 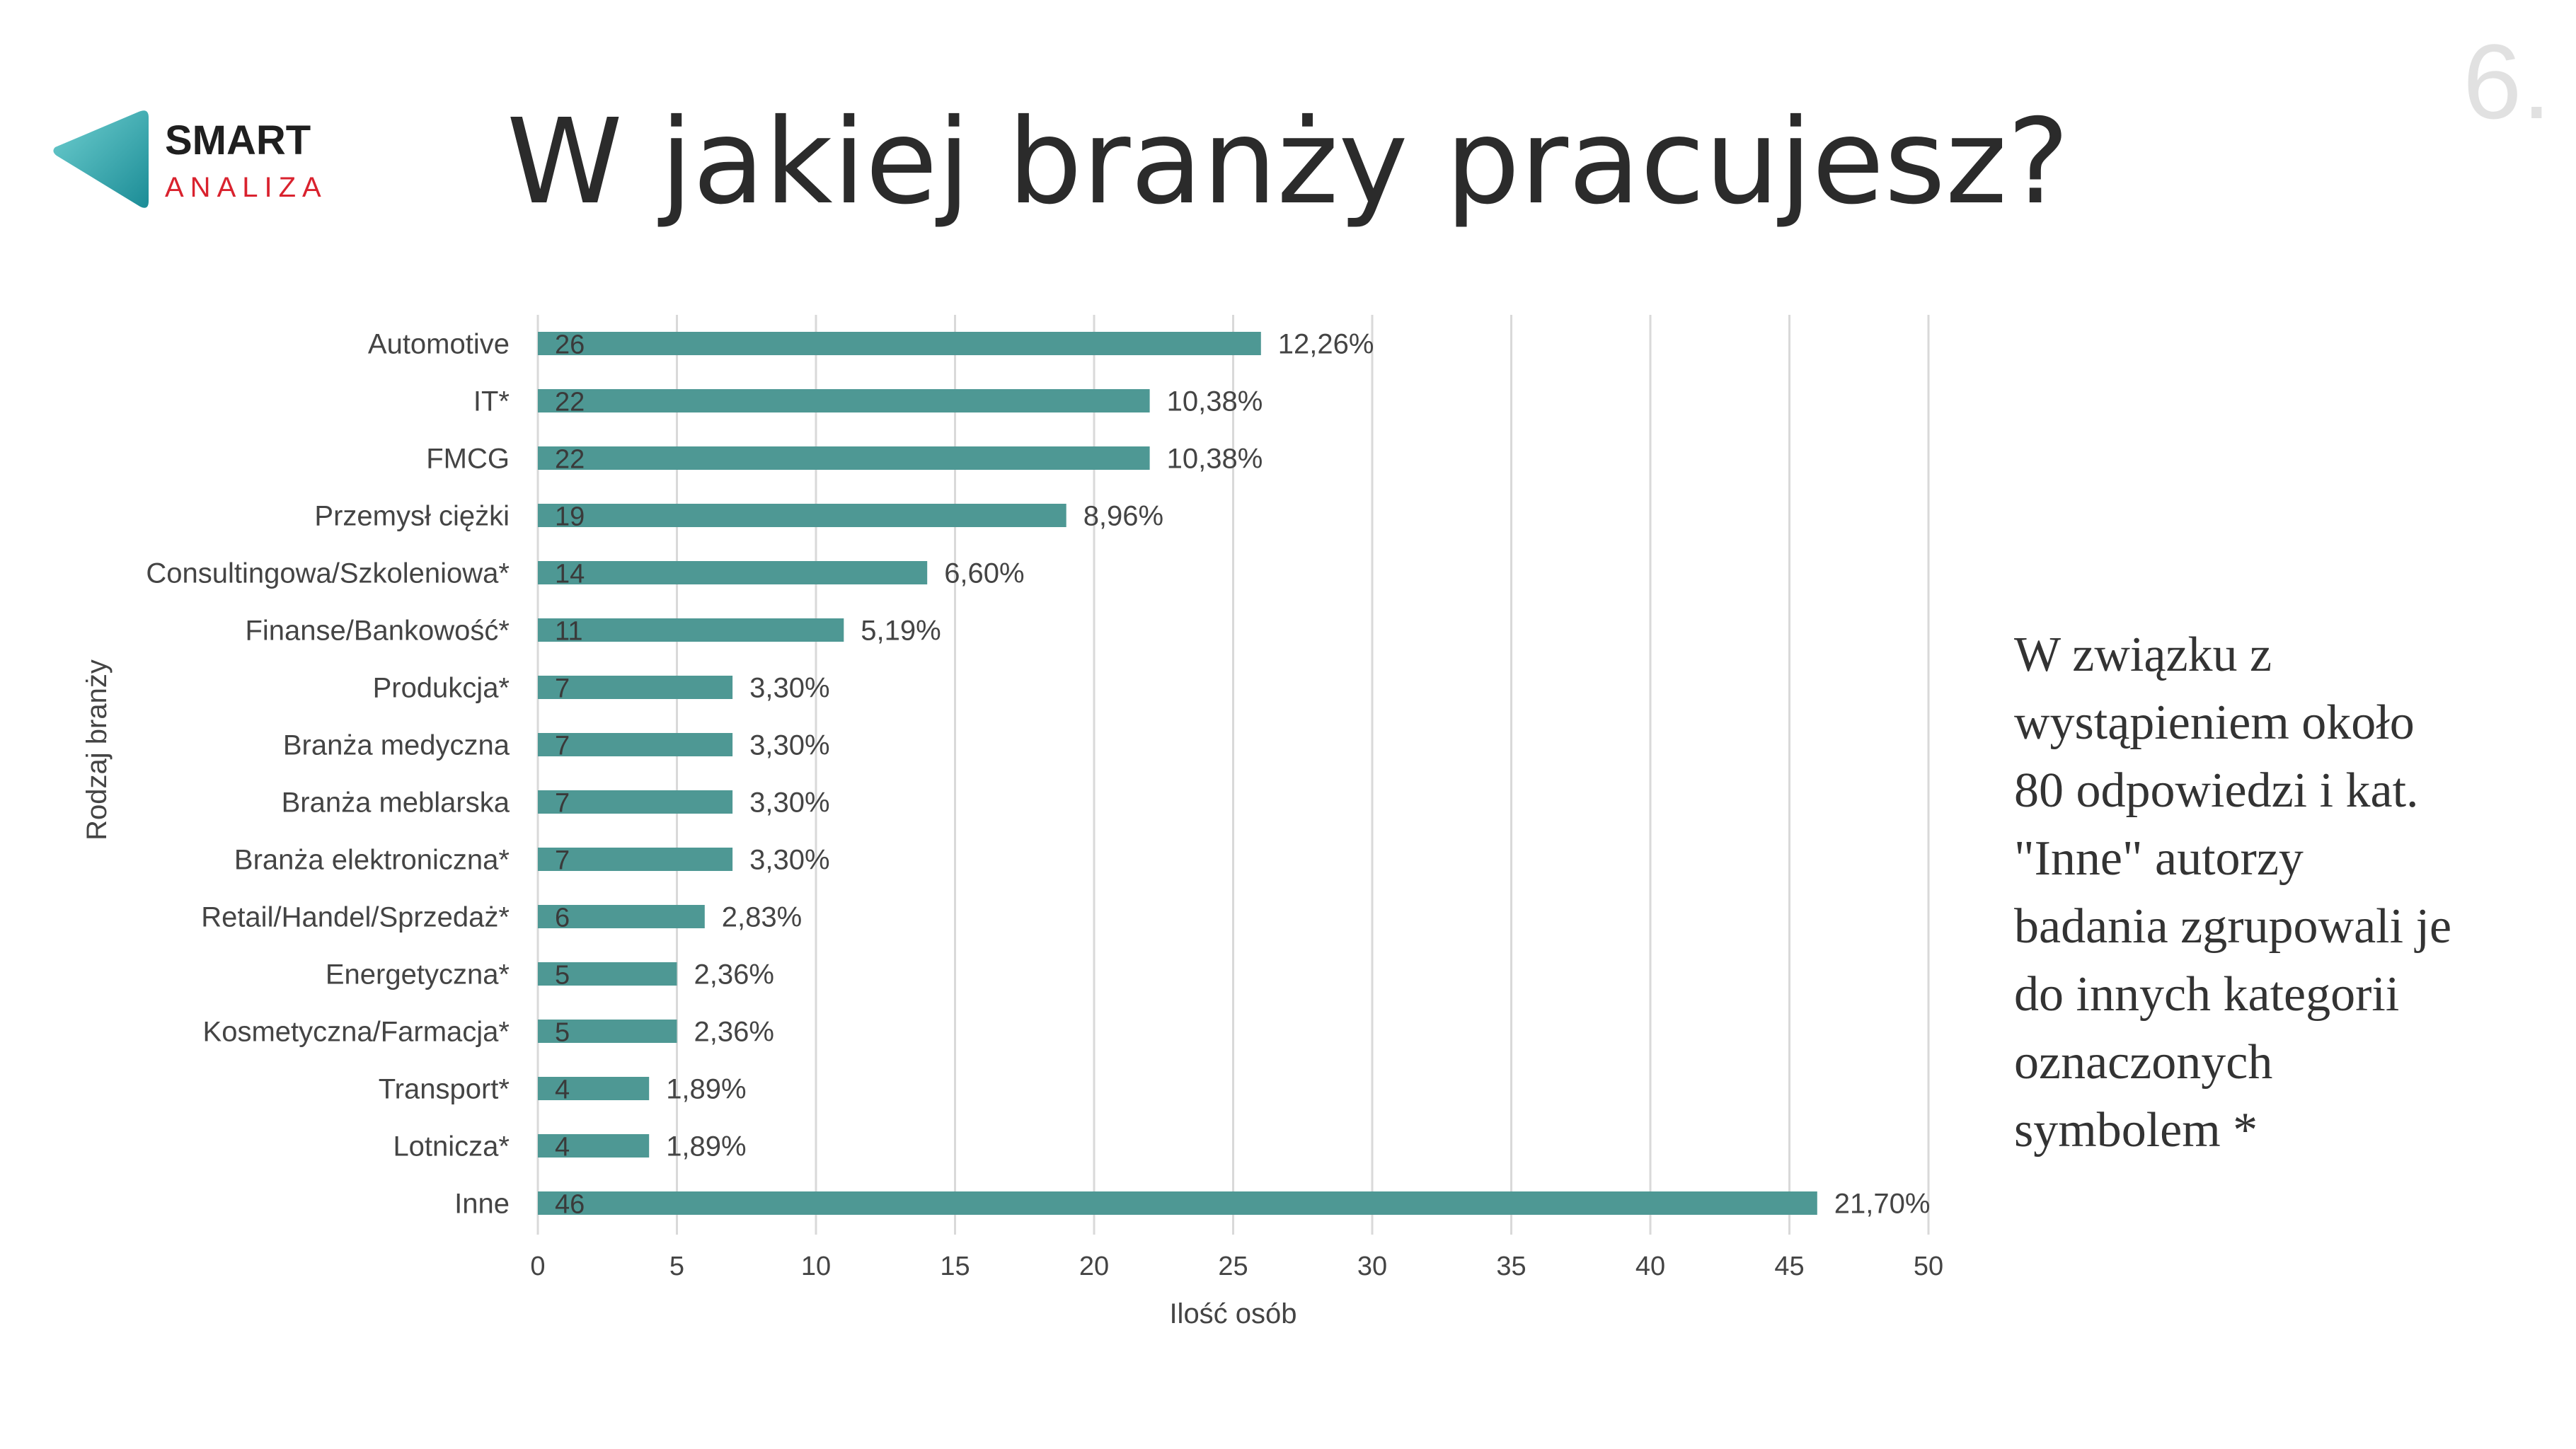 I want to click on smart-analiza-logo: SMART ANALIZA, so click(x=191, y=159).